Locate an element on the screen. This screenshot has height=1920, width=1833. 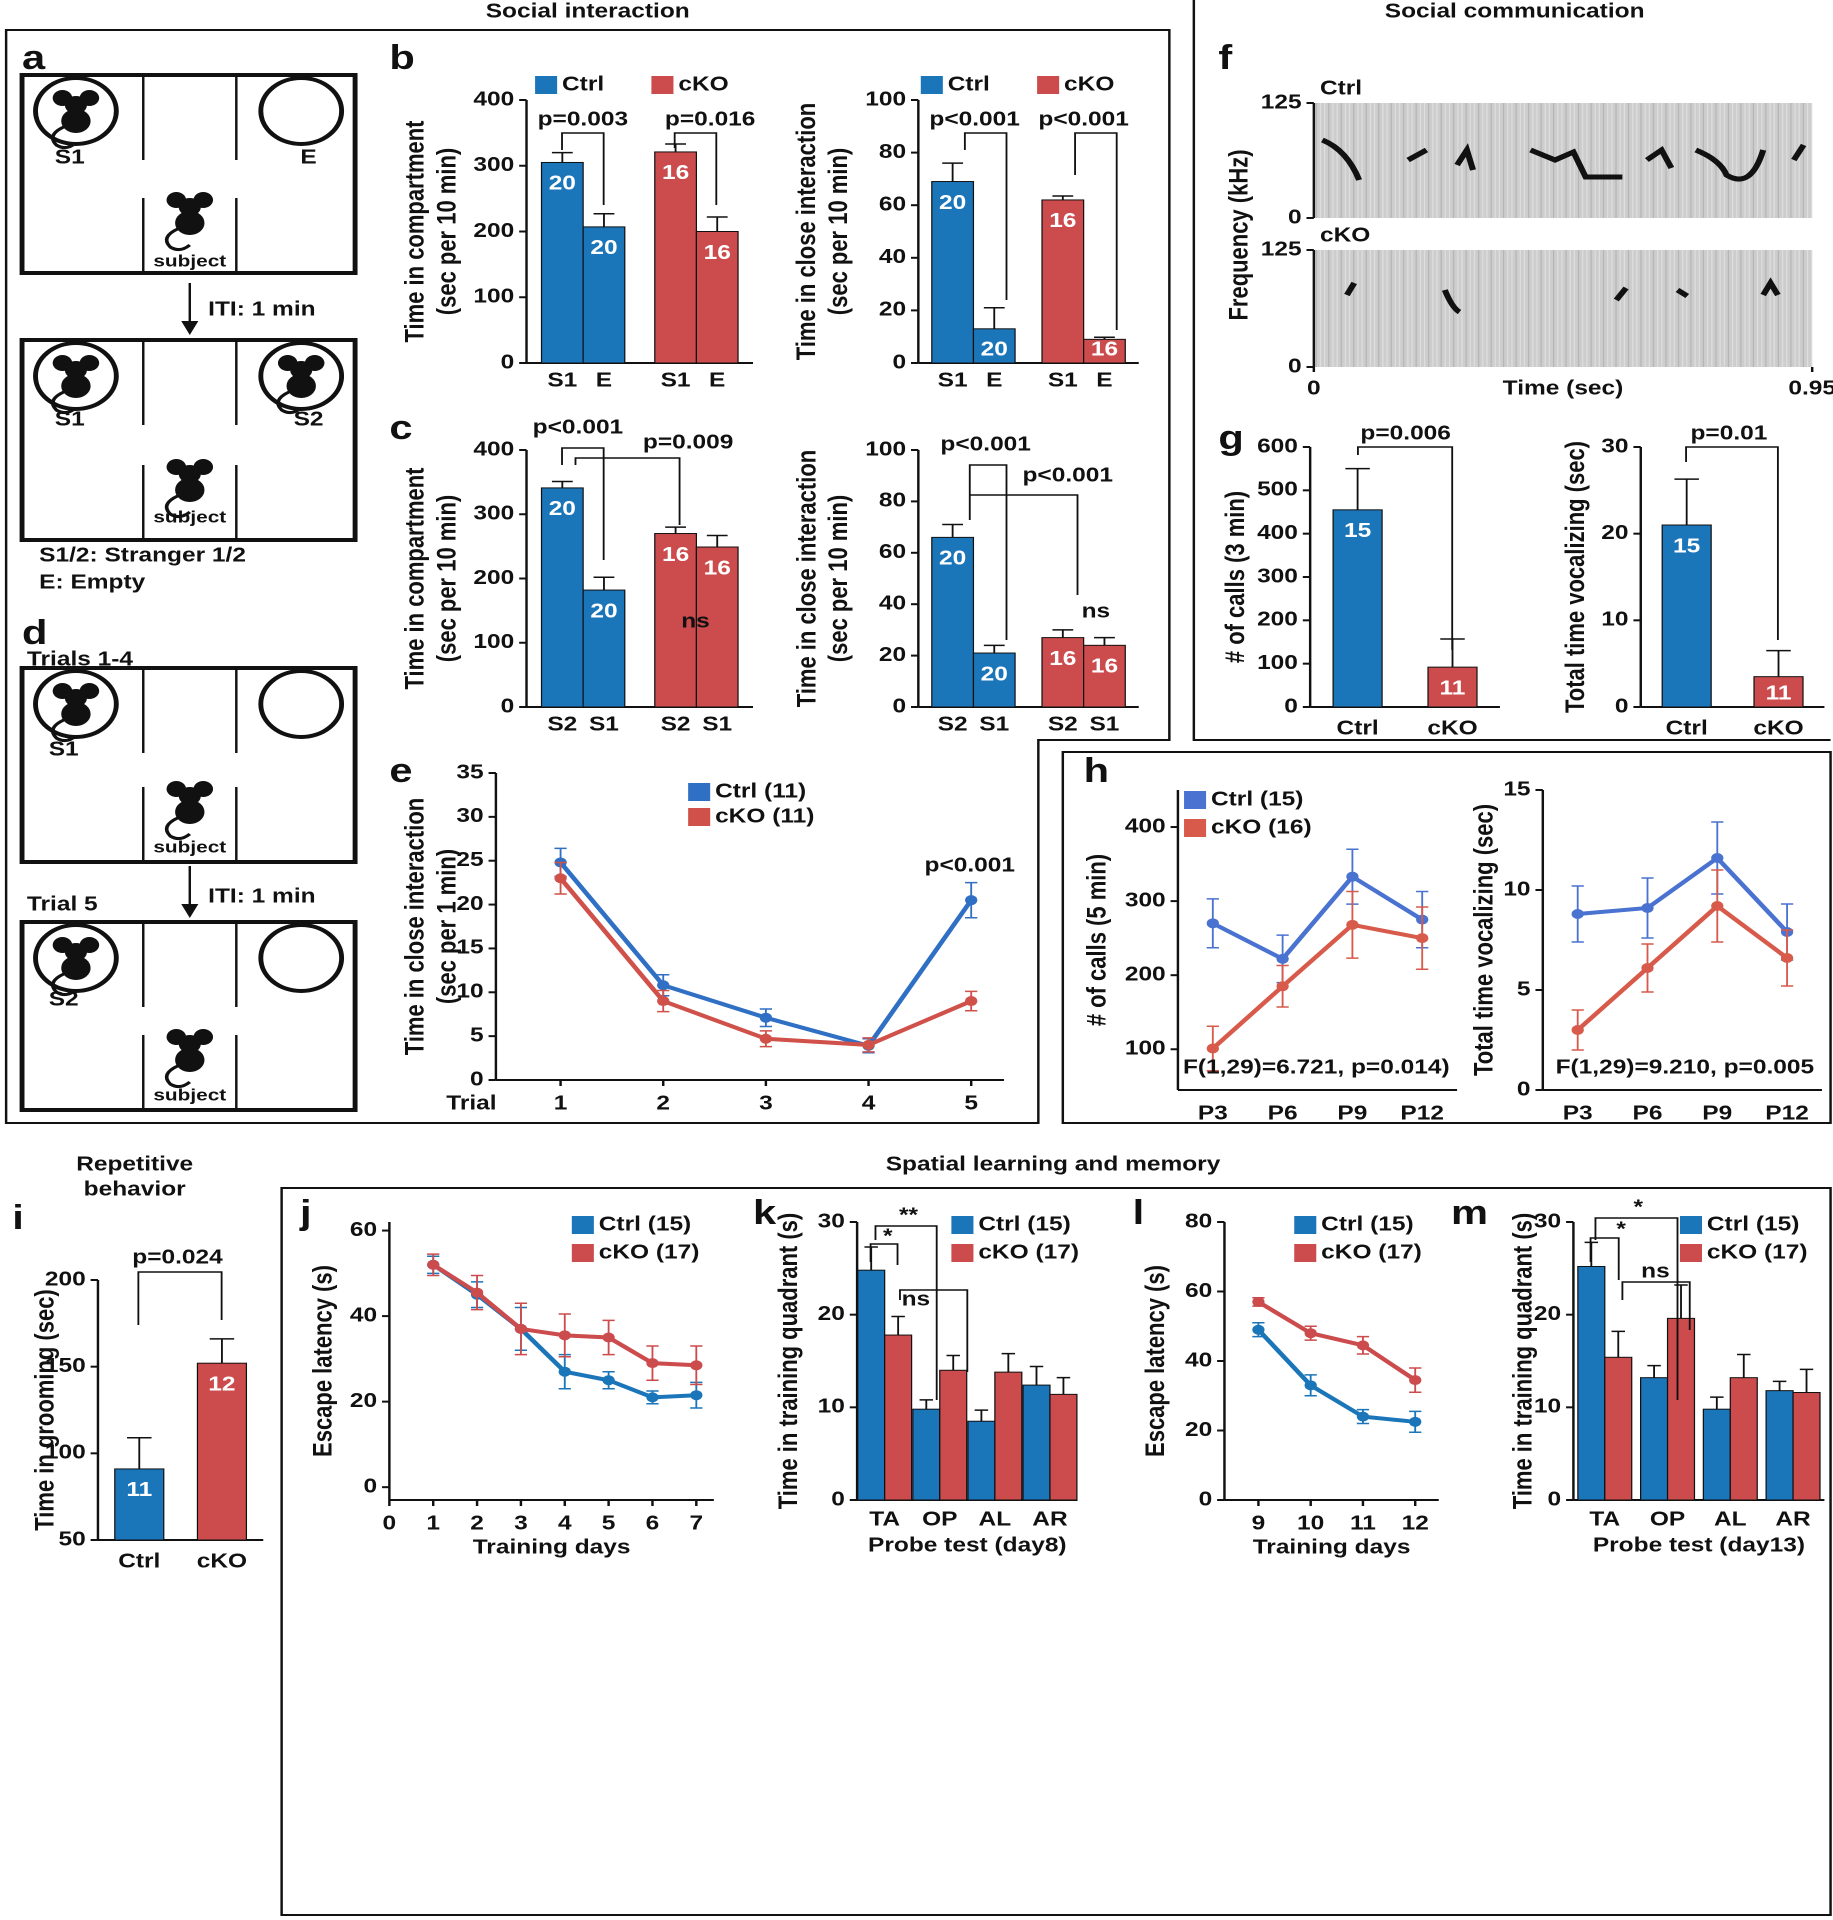
y-tick-label: 30 is located at coordinates (1614, 445).